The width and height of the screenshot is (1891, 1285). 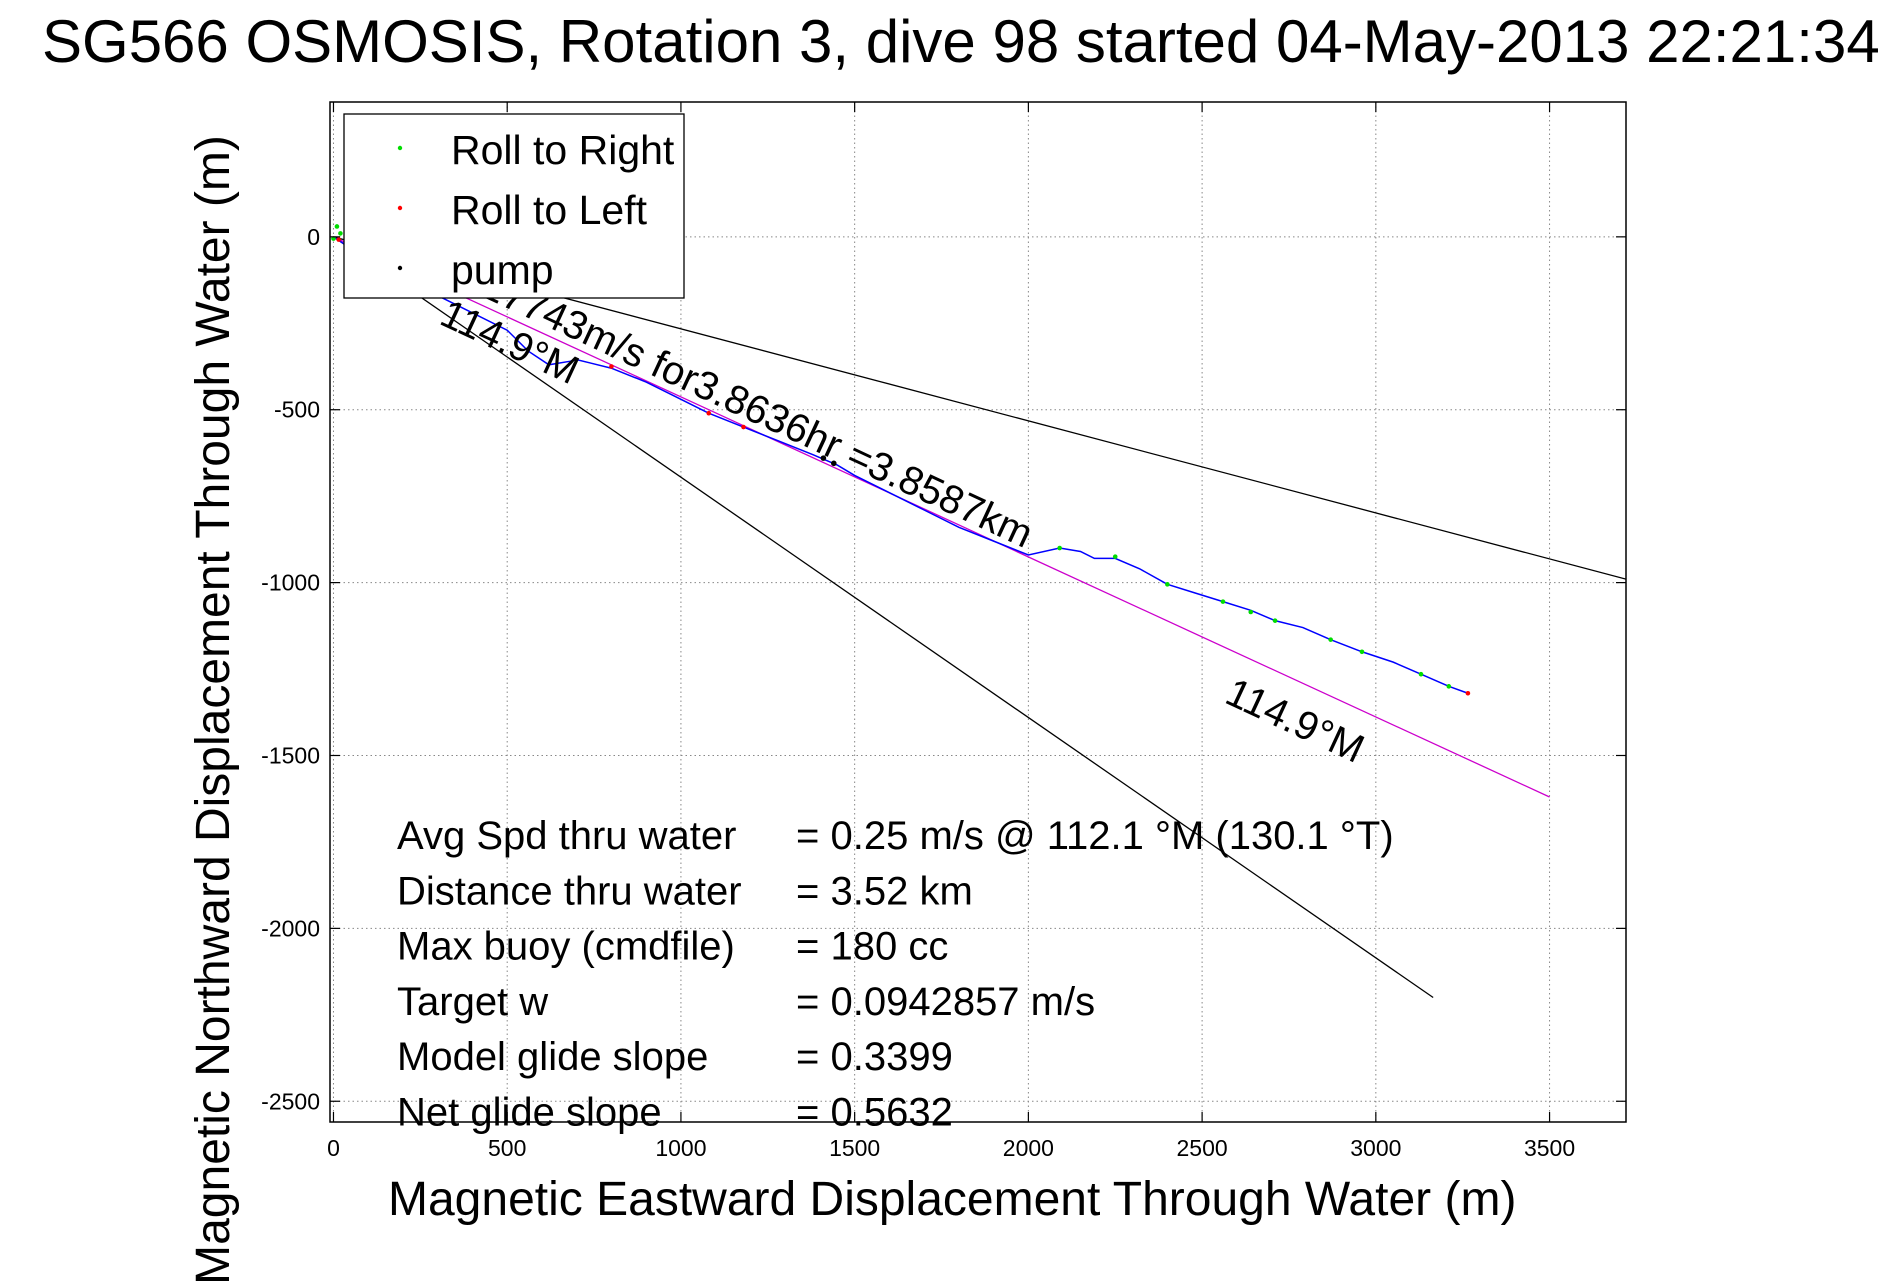 What do you see at coordinates (1375, 1148) in the screenshot?
I see `x-tick-label: 3000` at bounding box center [1375, 1148].